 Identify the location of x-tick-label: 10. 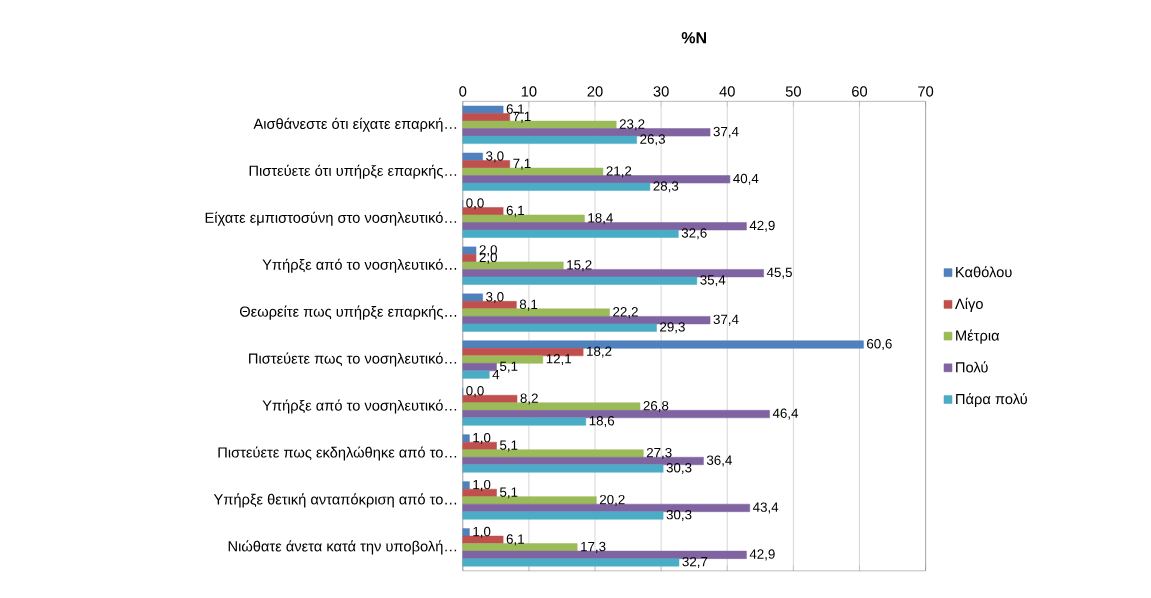
(529, 91).